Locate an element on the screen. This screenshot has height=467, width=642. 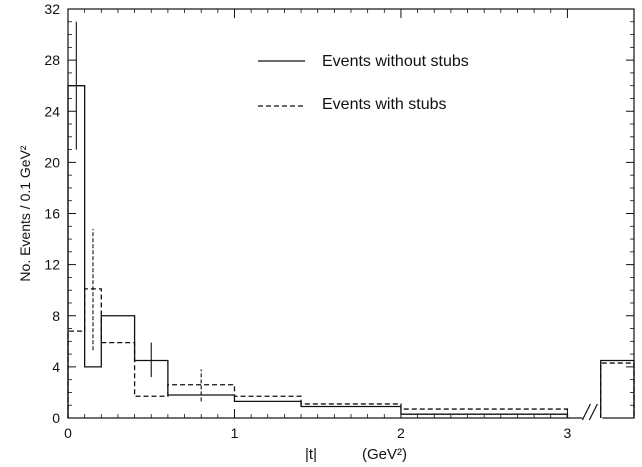
y-axis-label: No. Events / 0.1 GeV² is located at coordinates (25, 213).